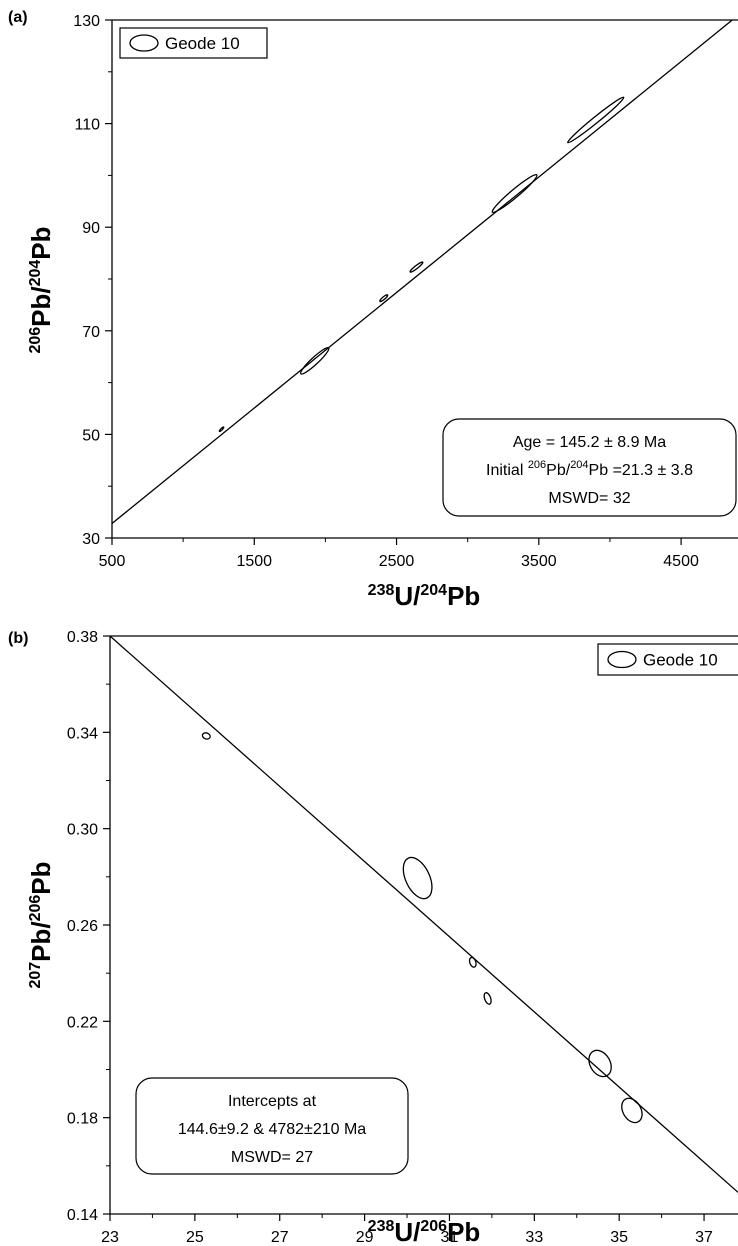  I want to click on x-tick-label: 31, so click(450, 1237).